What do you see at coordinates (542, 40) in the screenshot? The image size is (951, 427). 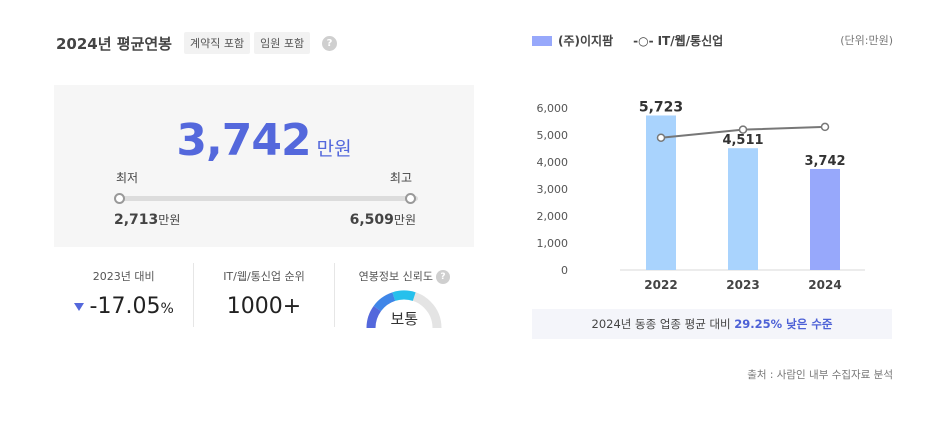 I see `legend-bar-swatch` at bounding box center [542, 40].